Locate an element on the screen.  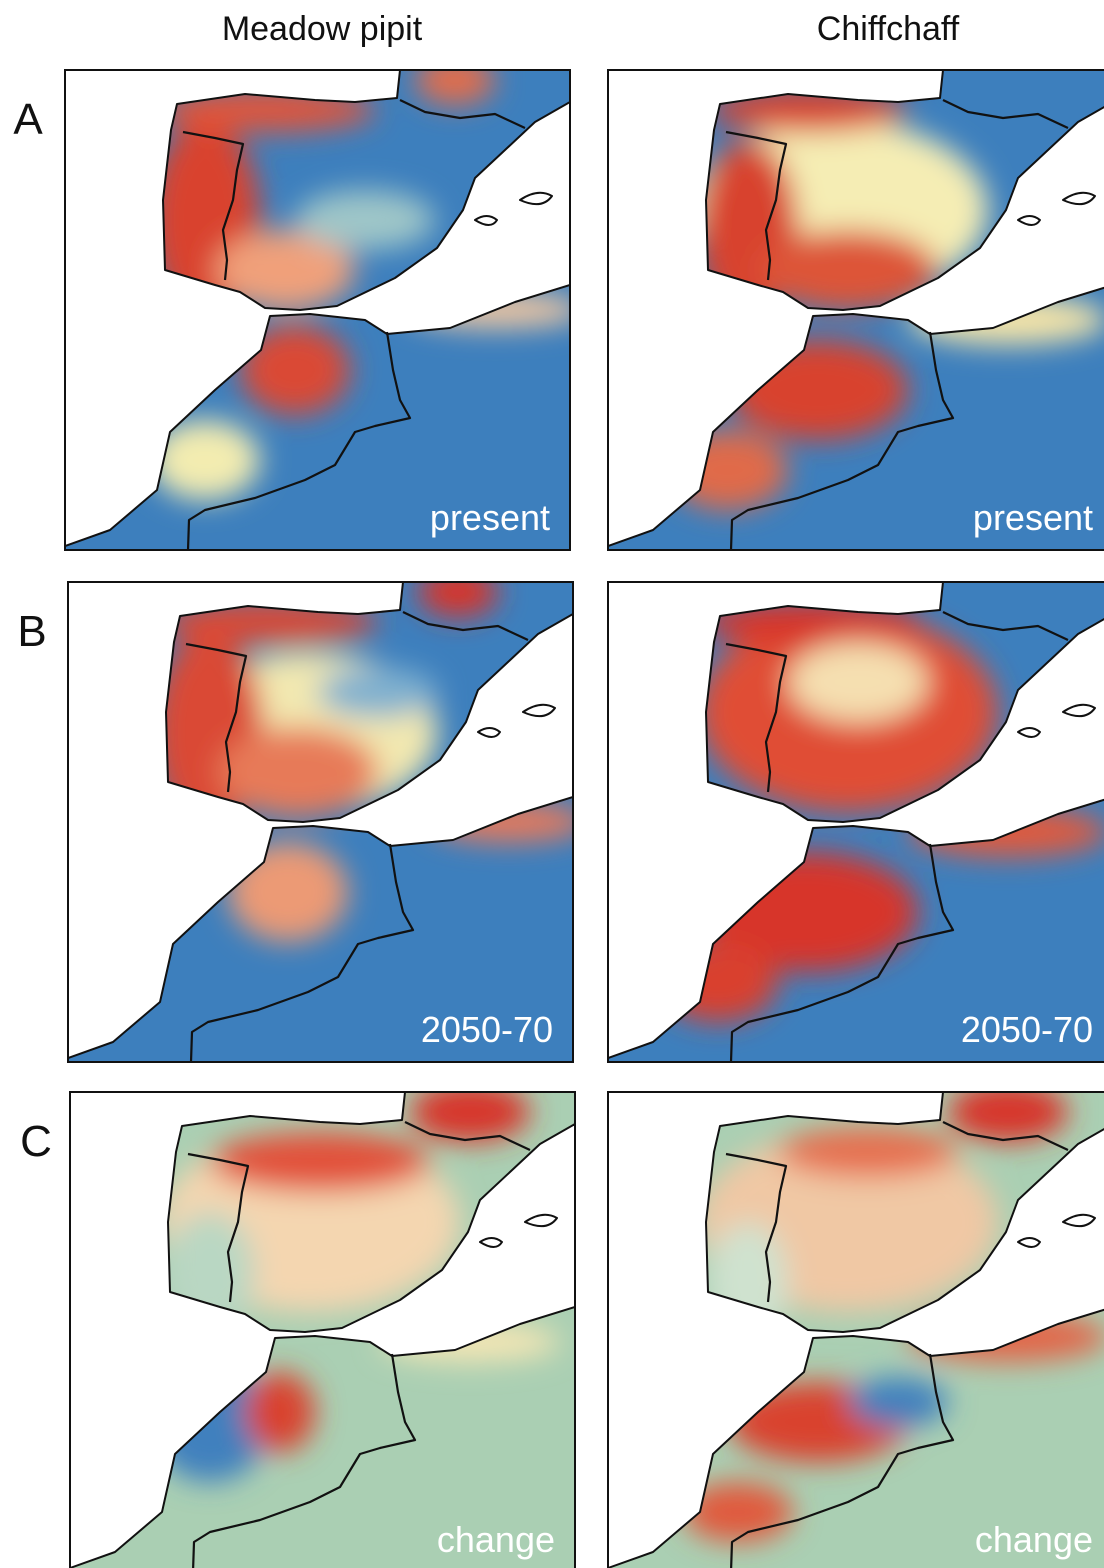
column-title: Chiffchaff is located at coordinates (888, 29).